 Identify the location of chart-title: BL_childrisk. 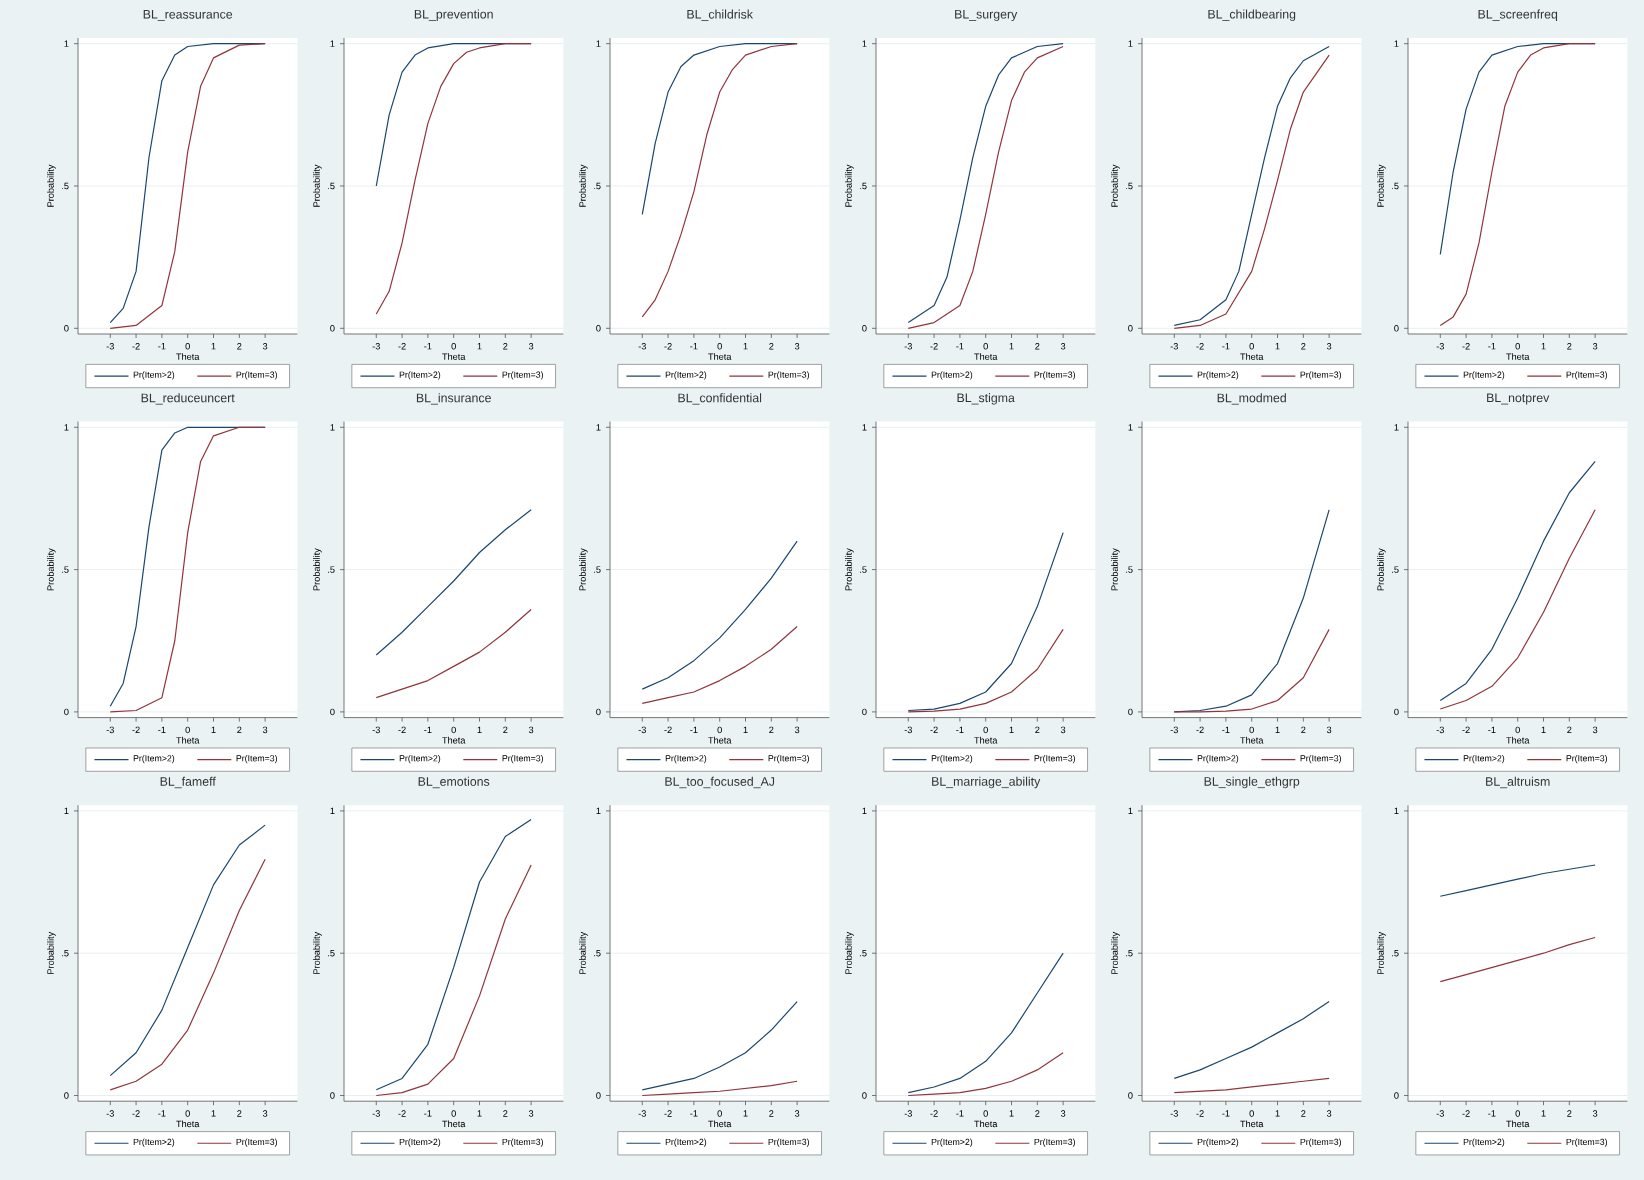
(720, 15).